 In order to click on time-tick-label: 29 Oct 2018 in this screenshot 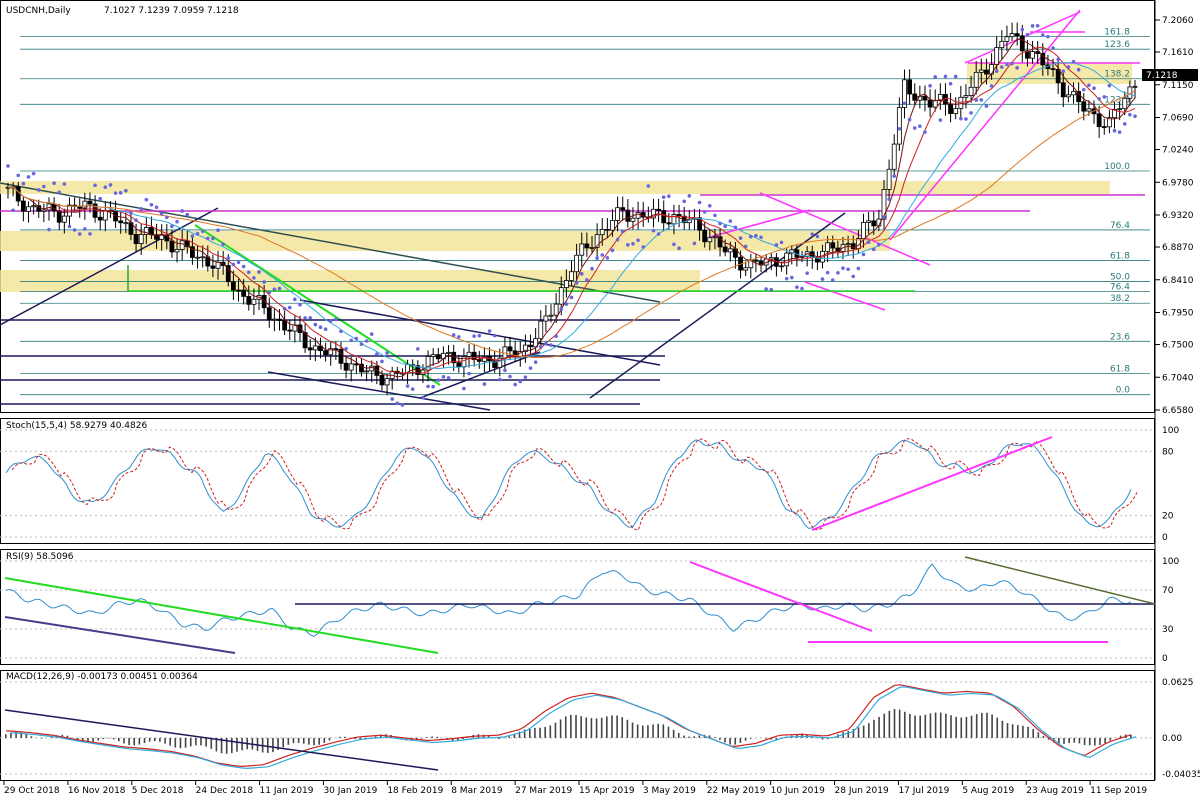, I will do `click(32, 791)`.